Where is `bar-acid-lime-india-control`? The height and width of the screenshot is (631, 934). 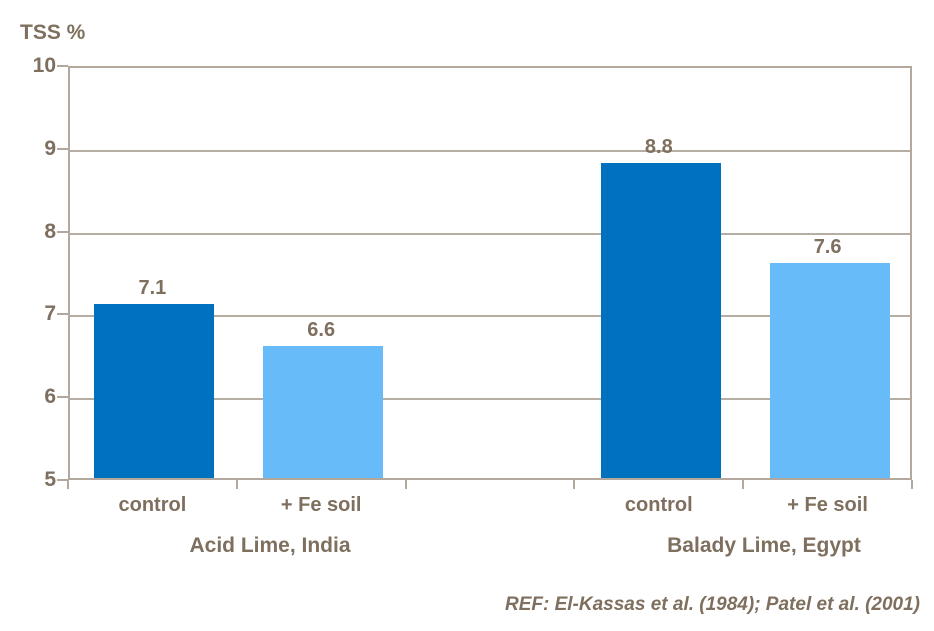
bar-acid-lime-india-control is located at coordinates (154, 391).